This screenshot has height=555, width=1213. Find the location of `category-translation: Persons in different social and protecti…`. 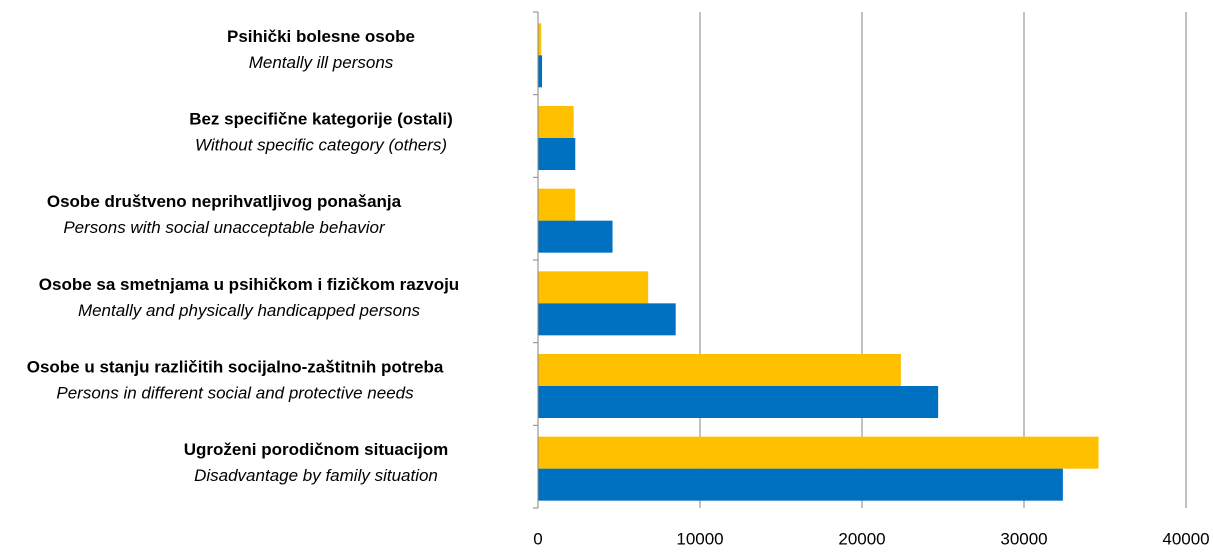

category-translation: Persons in different social and protecti… is located at coordinates (235, 392).